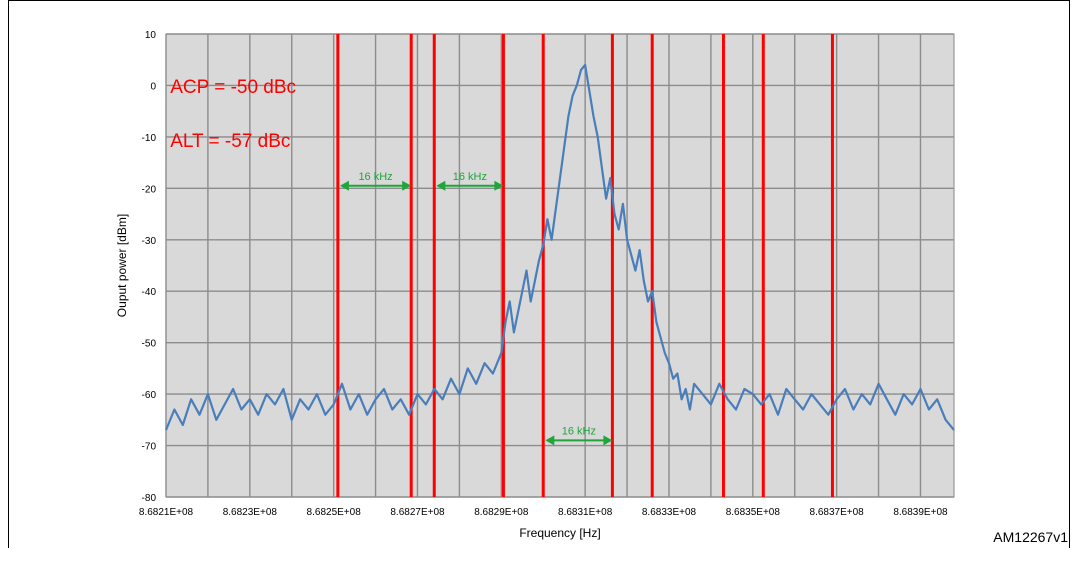  What do you see at coordinates (149, 344) in the screenshot?
I see `y-tick-label: -50` at bounding box center [149, 344].